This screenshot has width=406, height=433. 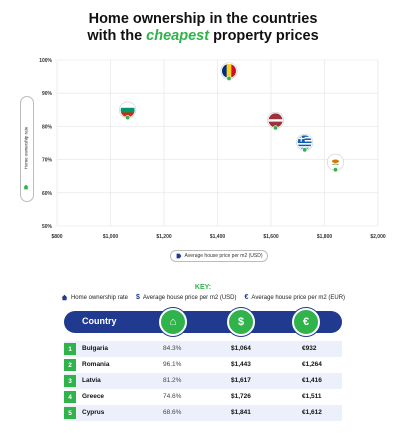 What do you see at coordinates (241, 412) in the screenshot?
I see `usd-cell: $1,841` at bounding box center [241, 412].